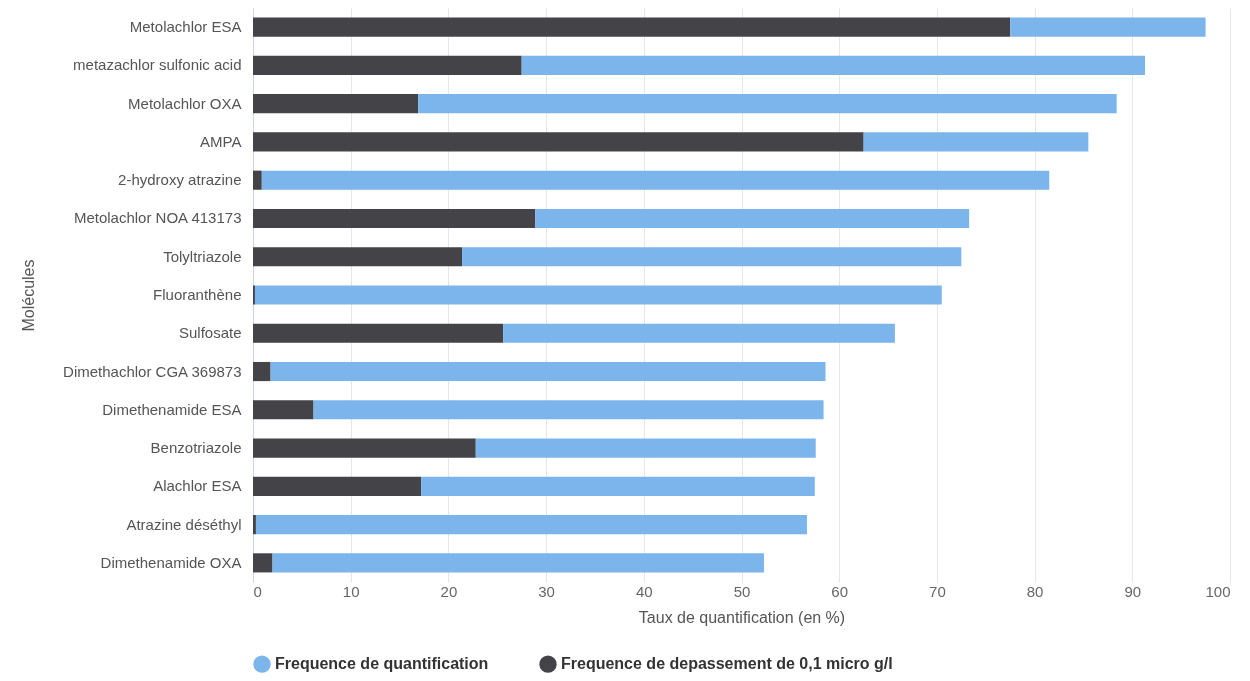  I want to click on x-tick-label: 100, so click(1218, 591).